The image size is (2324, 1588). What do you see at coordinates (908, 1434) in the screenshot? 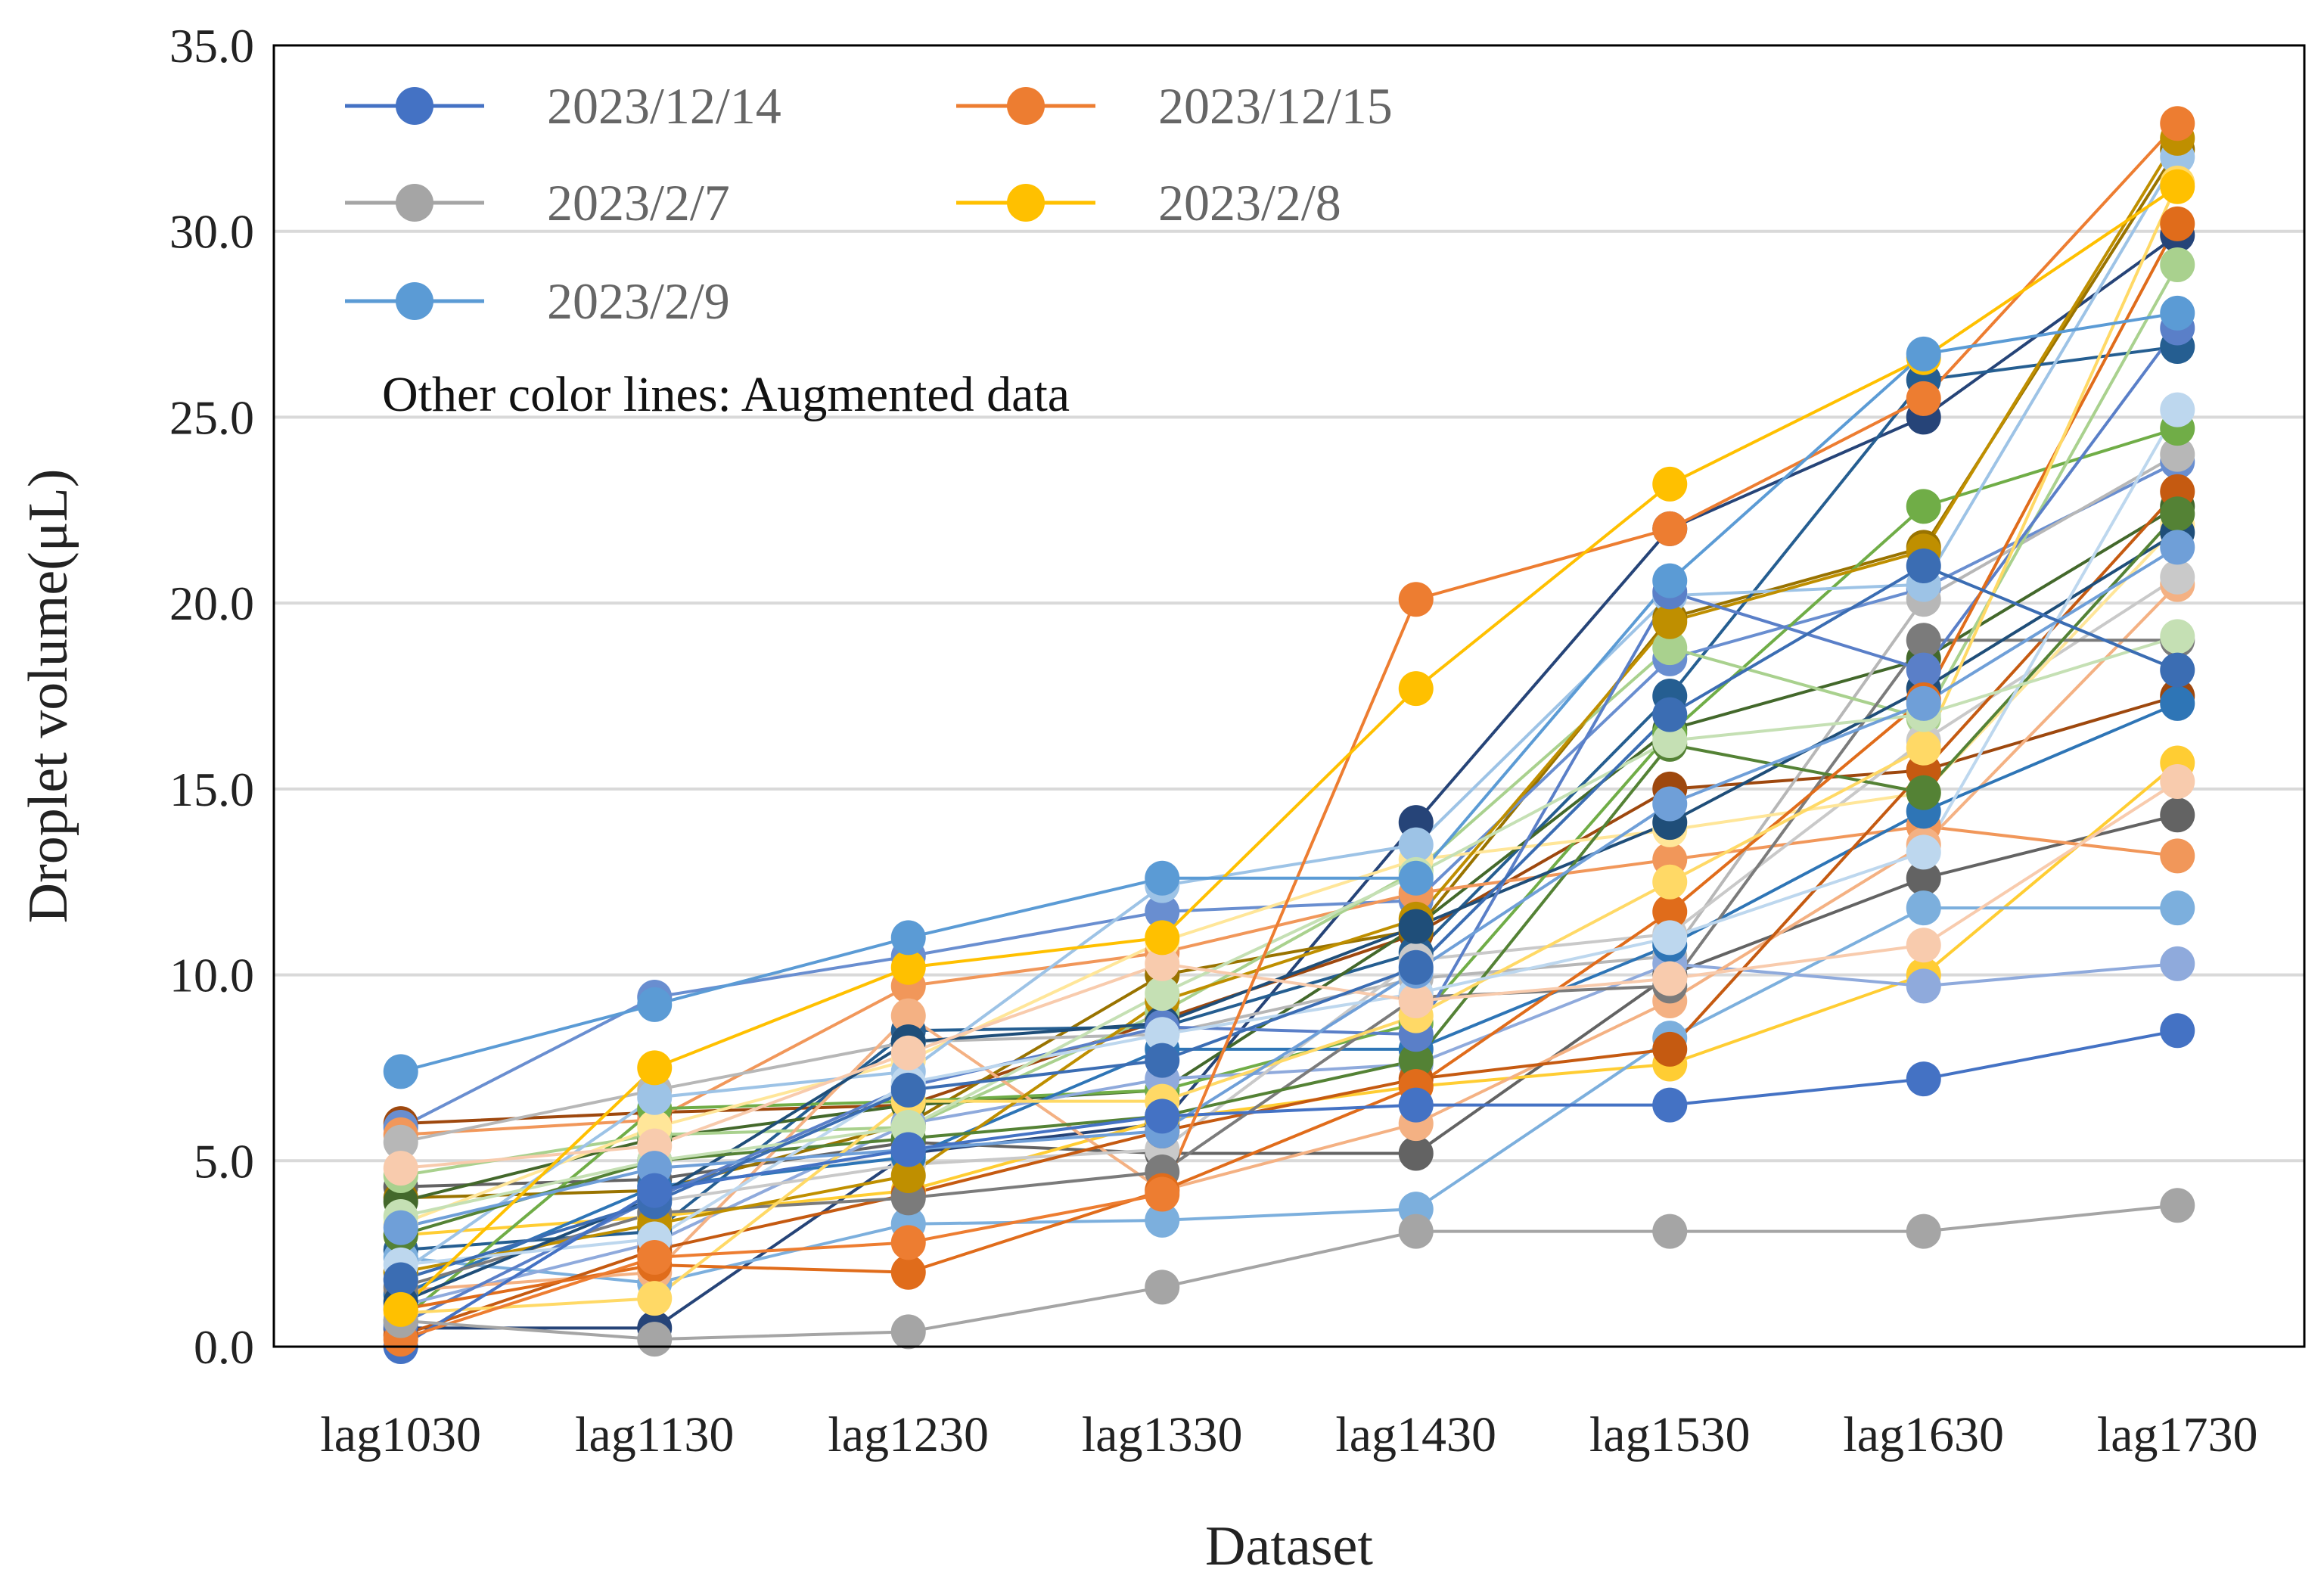
I see `x-tick-label: lag1230` at bounding box center [908, 1434].